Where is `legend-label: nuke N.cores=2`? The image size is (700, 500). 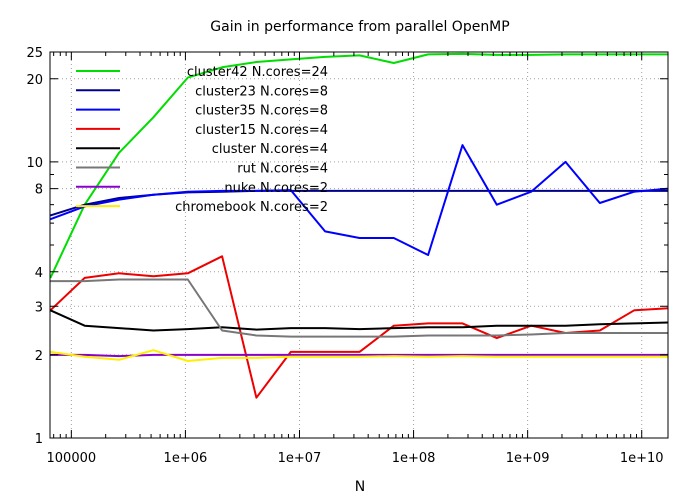
legend-label: nuke N.cores=2 is located at coordinates (276, 188).